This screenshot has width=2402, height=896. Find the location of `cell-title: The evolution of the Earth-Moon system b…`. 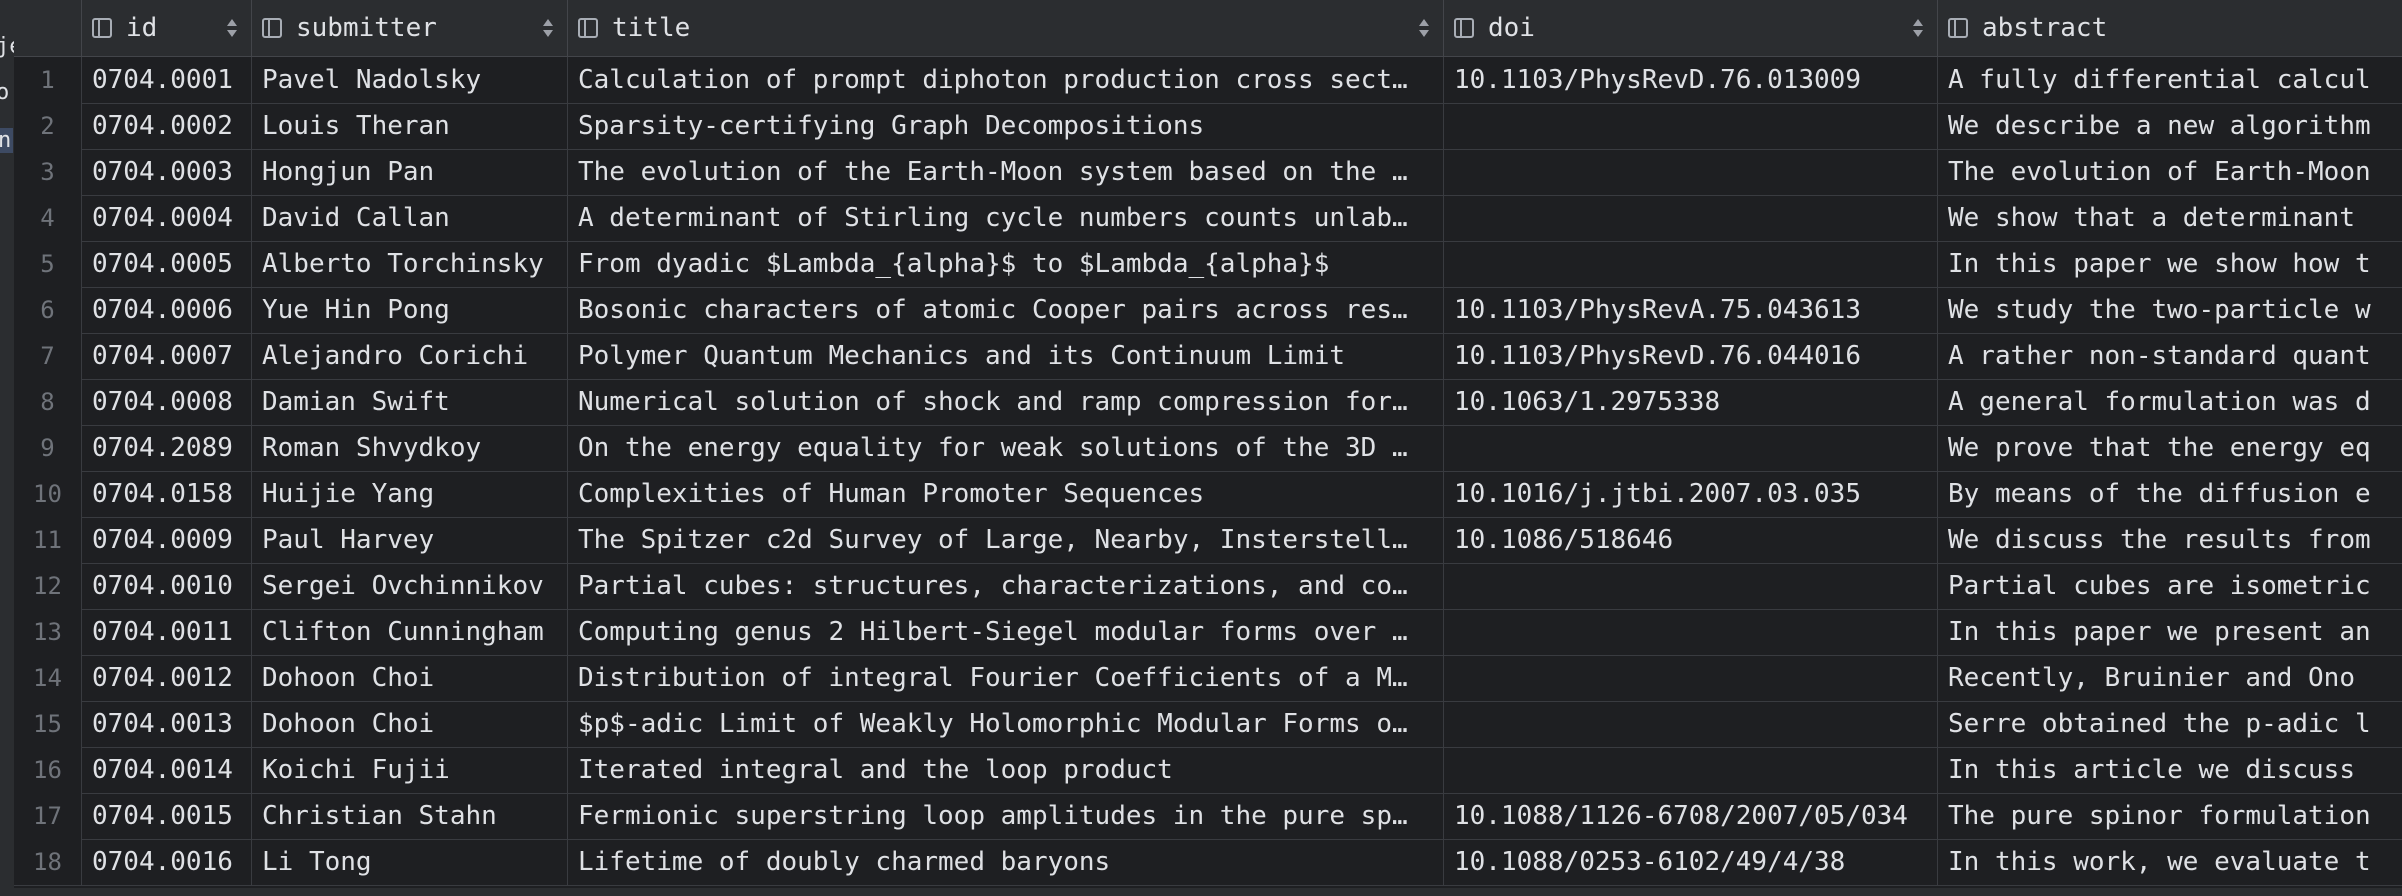

cell-title: The evolution of the Earth-Moon system b… is located at coordinates (1006, 172).